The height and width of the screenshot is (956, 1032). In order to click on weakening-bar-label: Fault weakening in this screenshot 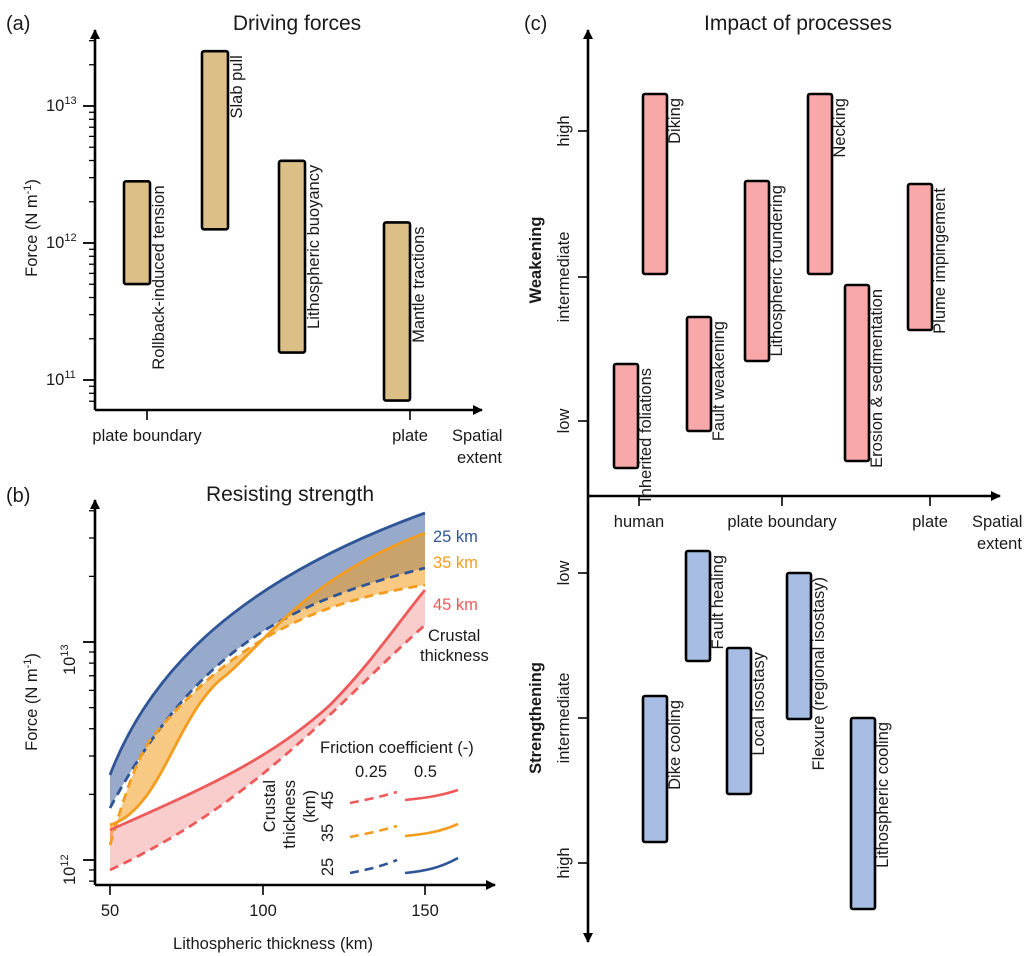, I will do `click(719, 381)`.